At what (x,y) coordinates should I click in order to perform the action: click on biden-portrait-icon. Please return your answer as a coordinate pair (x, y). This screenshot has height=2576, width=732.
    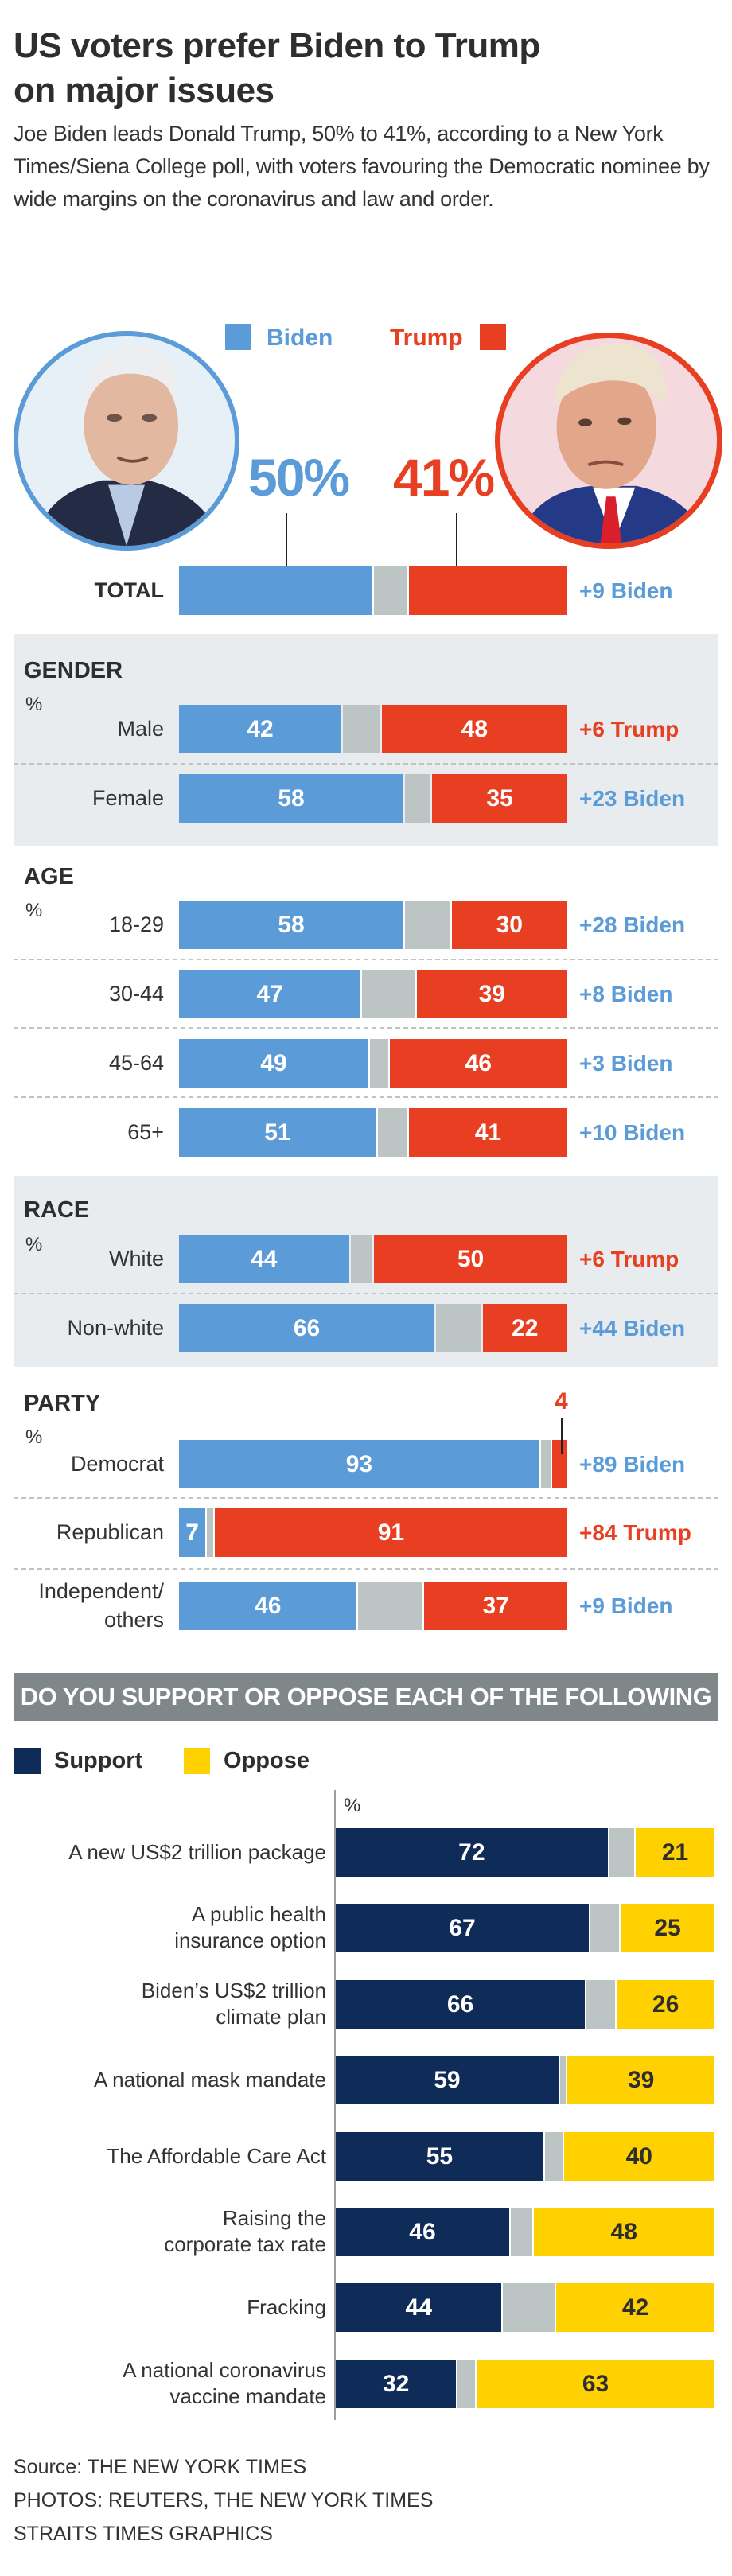
    Looking at the image, I should click on (128, 446).